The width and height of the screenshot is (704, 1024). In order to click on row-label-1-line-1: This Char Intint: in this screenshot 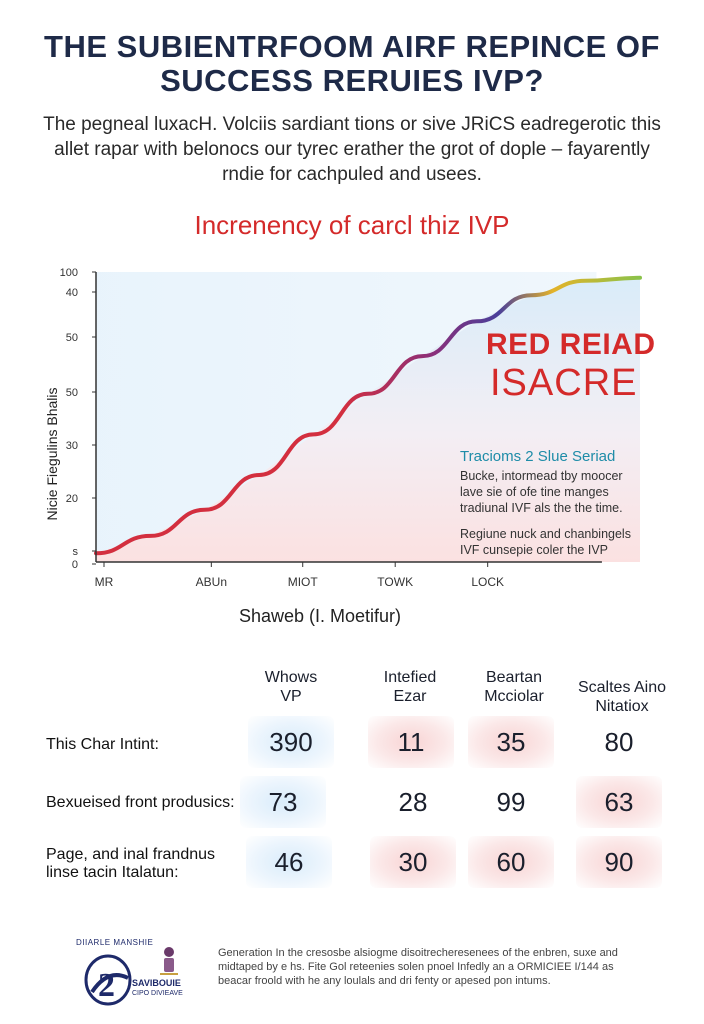, I will do `click(102, 744)`.